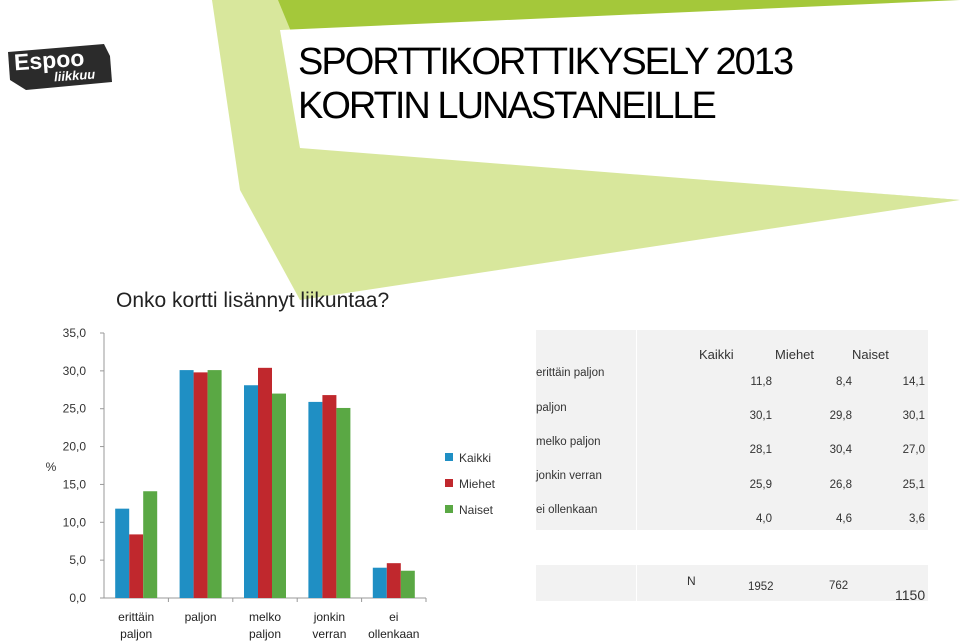 The width and height of the screenshot is (960, 641). What do you see at coordinates (636, 583) in the screenshot?
I see `n-divider` at bounding box center [636, 583].